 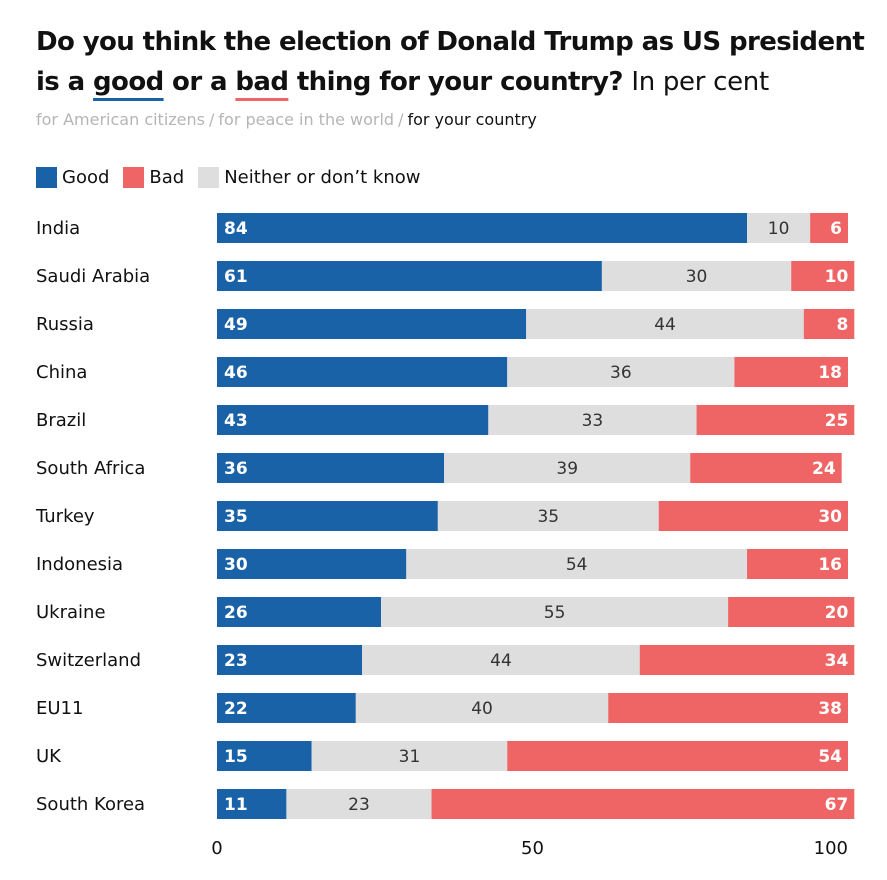 I want to click on bar-bad-indonesia, so click(x=797, y=564).